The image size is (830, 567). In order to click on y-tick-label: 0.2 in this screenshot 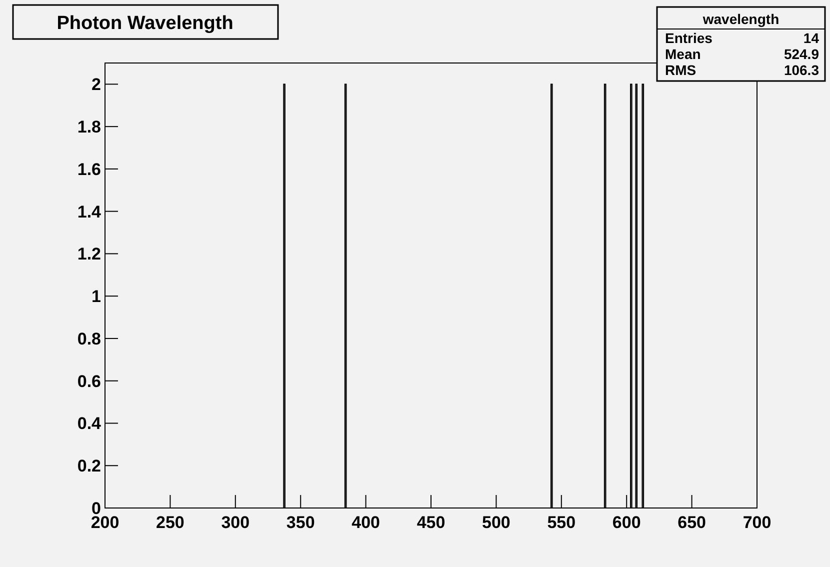, I will do `click(89, 466)`.